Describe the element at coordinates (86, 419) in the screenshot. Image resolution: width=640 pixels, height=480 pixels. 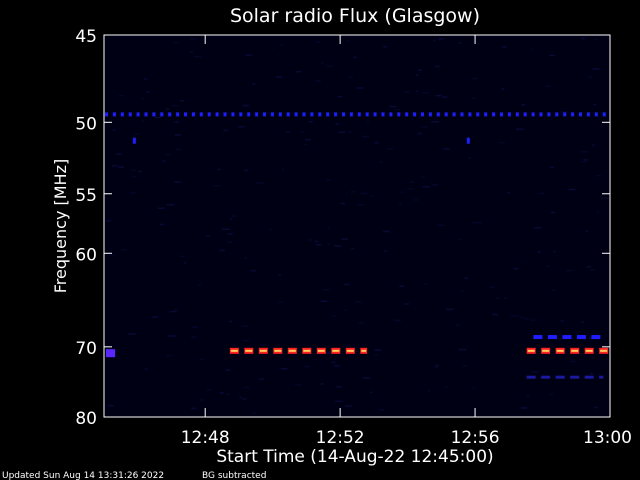
I see `y-tick-label: 80` at that location.